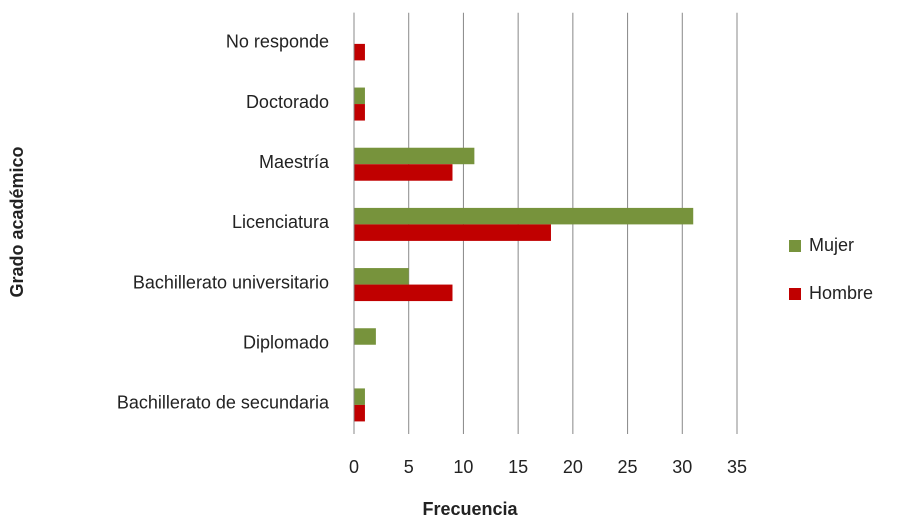 This screenshot has height=521, width=904. What do you see at coordinates (470, 509) in the screenshot?
I see `x-axis-label: Frecuencia` at bounding box center [470, 509].